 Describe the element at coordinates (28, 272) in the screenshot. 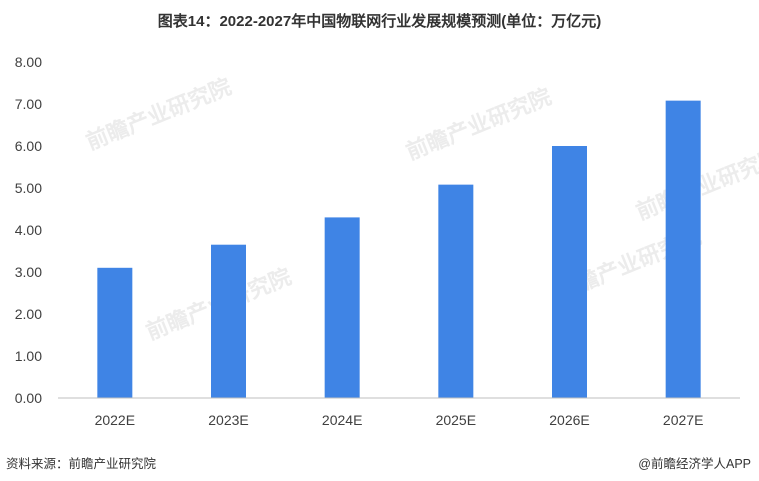

I see `y-tick-label: 3.00` at that location.